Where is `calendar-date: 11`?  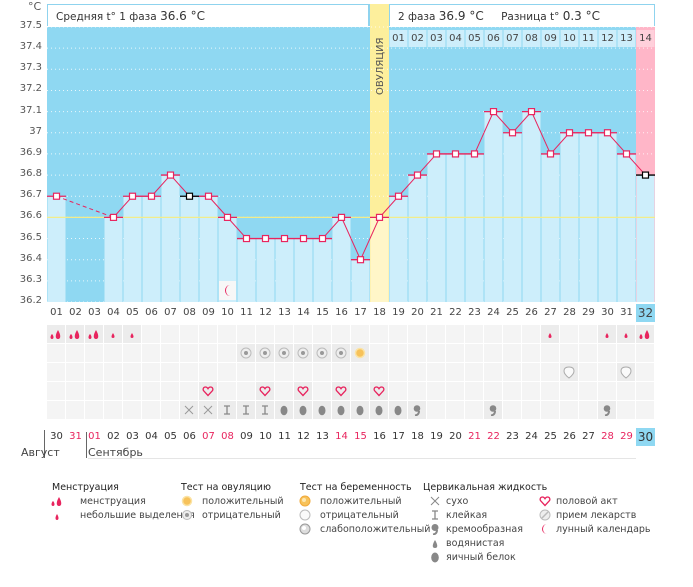 calendar-date: 11 is located at coordinates (284, 436).